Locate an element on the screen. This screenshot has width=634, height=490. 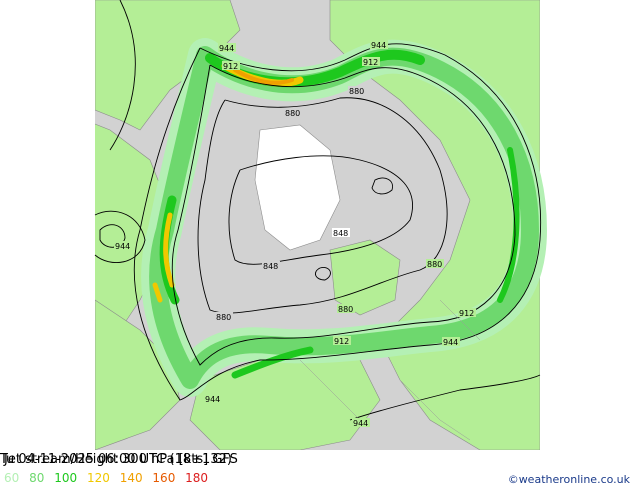
legend-item: 120 is located at coordinates (98, 478).